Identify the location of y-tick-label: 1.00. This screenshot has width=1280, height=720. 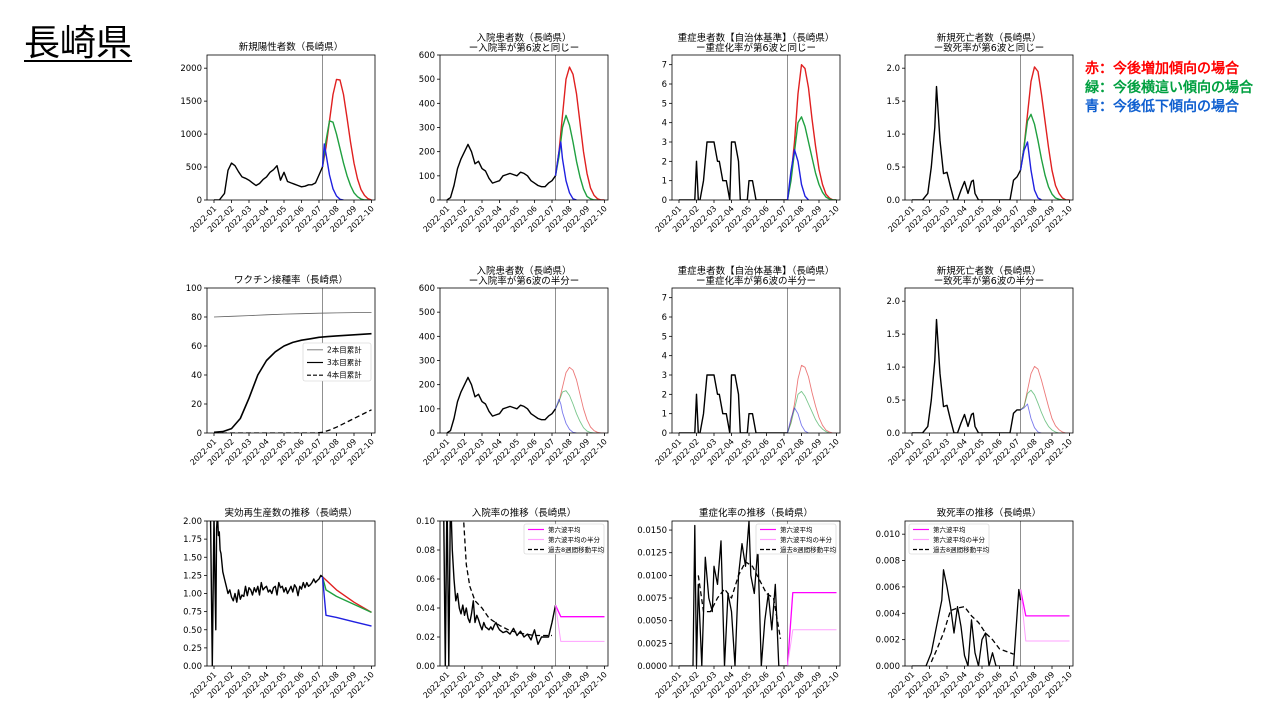
(192, 595).